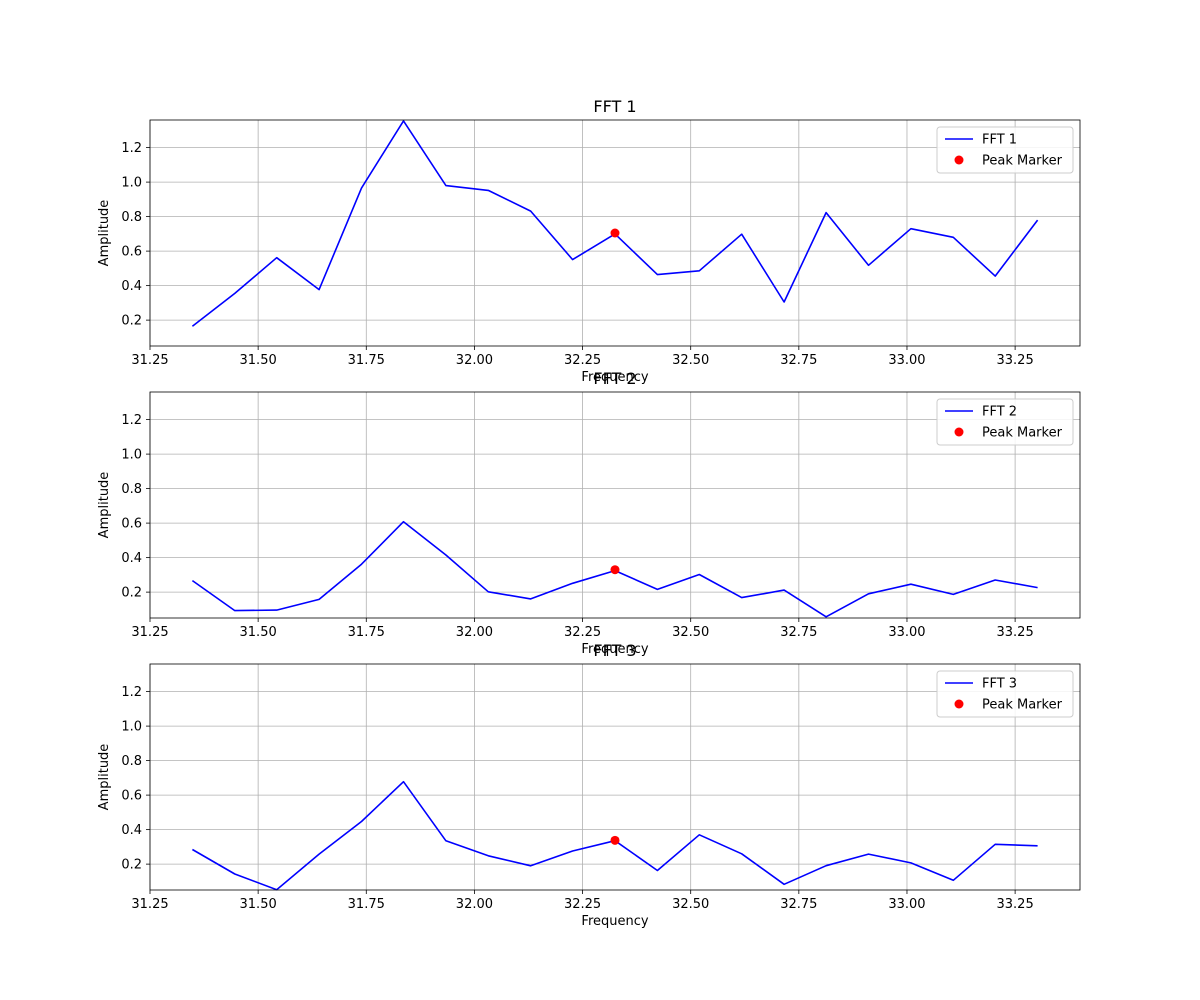 Image resolution: width=1200 pixels, height=1000 pixels. I want to click on legend-label: FFT 3, so click(999, 684).